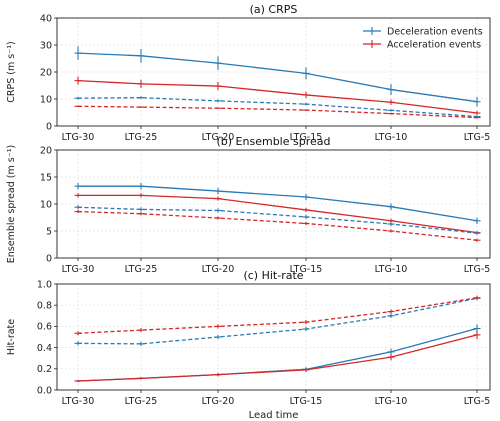  I want to click on y-axis-label: Hit-rate, so click(11, 337).